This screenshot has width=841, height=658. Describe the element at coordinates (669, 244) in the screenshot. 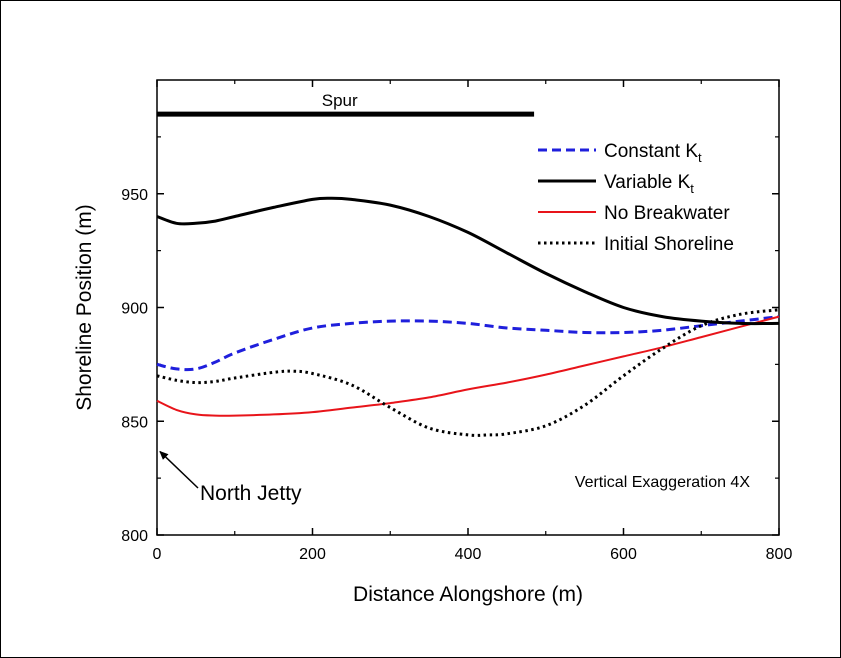

I see `legend-label-initial-shoreline: Initial Shoreline` at that location.